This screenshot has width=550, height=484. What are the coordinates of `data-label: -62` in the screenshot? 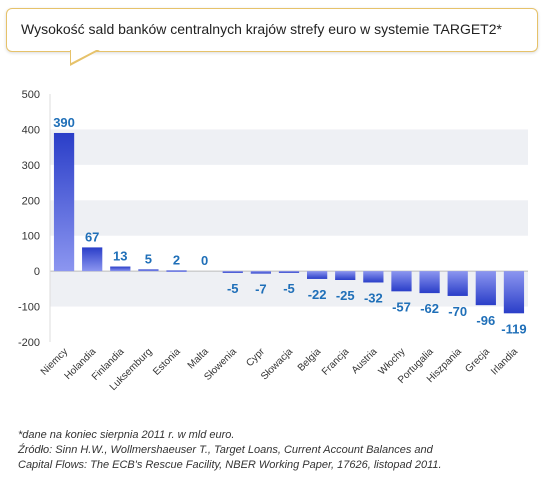 It's located at (429, 308).